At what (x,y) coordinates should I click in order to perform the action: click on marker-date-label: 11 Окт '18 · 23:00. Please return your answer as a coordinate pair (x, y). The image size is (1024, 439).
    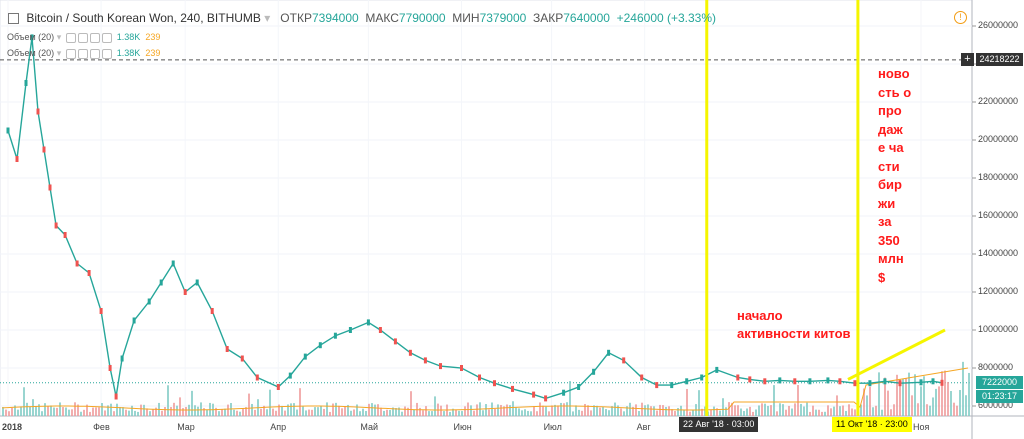
    Looking at the image, I should click on (872, 424).